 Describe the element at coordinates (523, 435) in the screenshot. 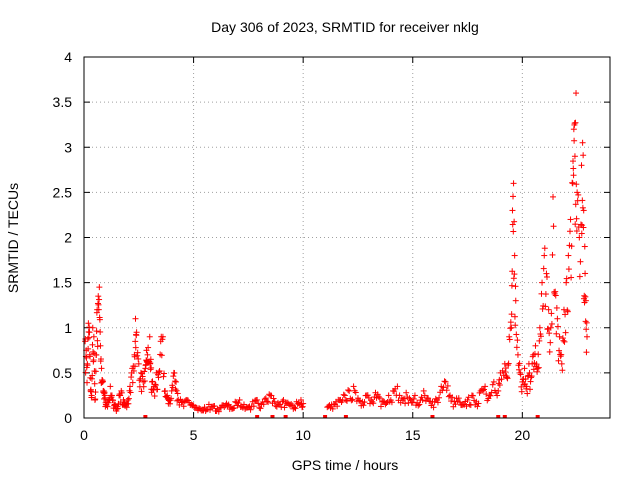

I see `x-tick-label: 20` at that location.